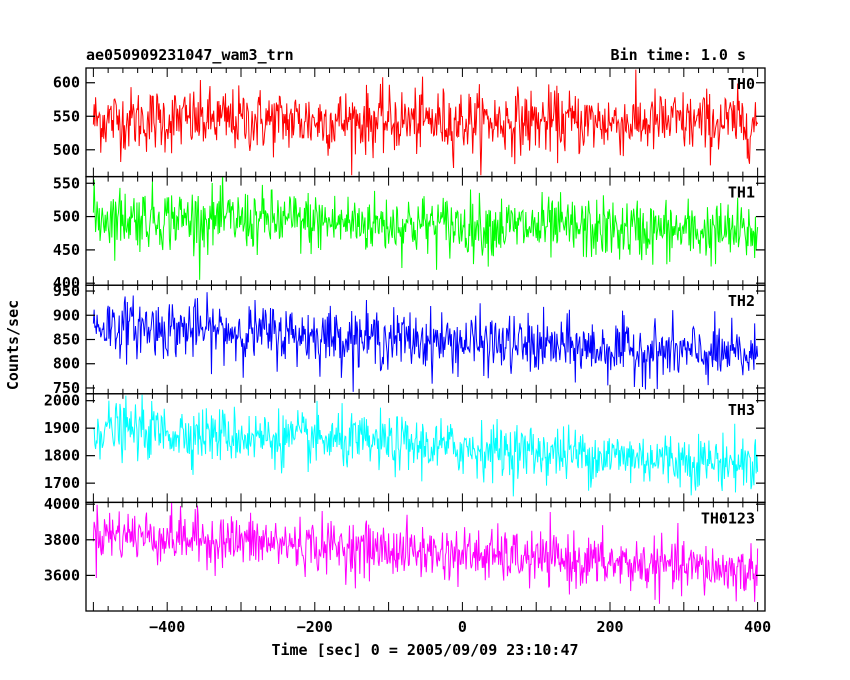 The height and width of the screenshot is (680, 850). Describe the element at coordinates (62, 401) in the screenshot. I see `y-tick-label: 2000` at that location.